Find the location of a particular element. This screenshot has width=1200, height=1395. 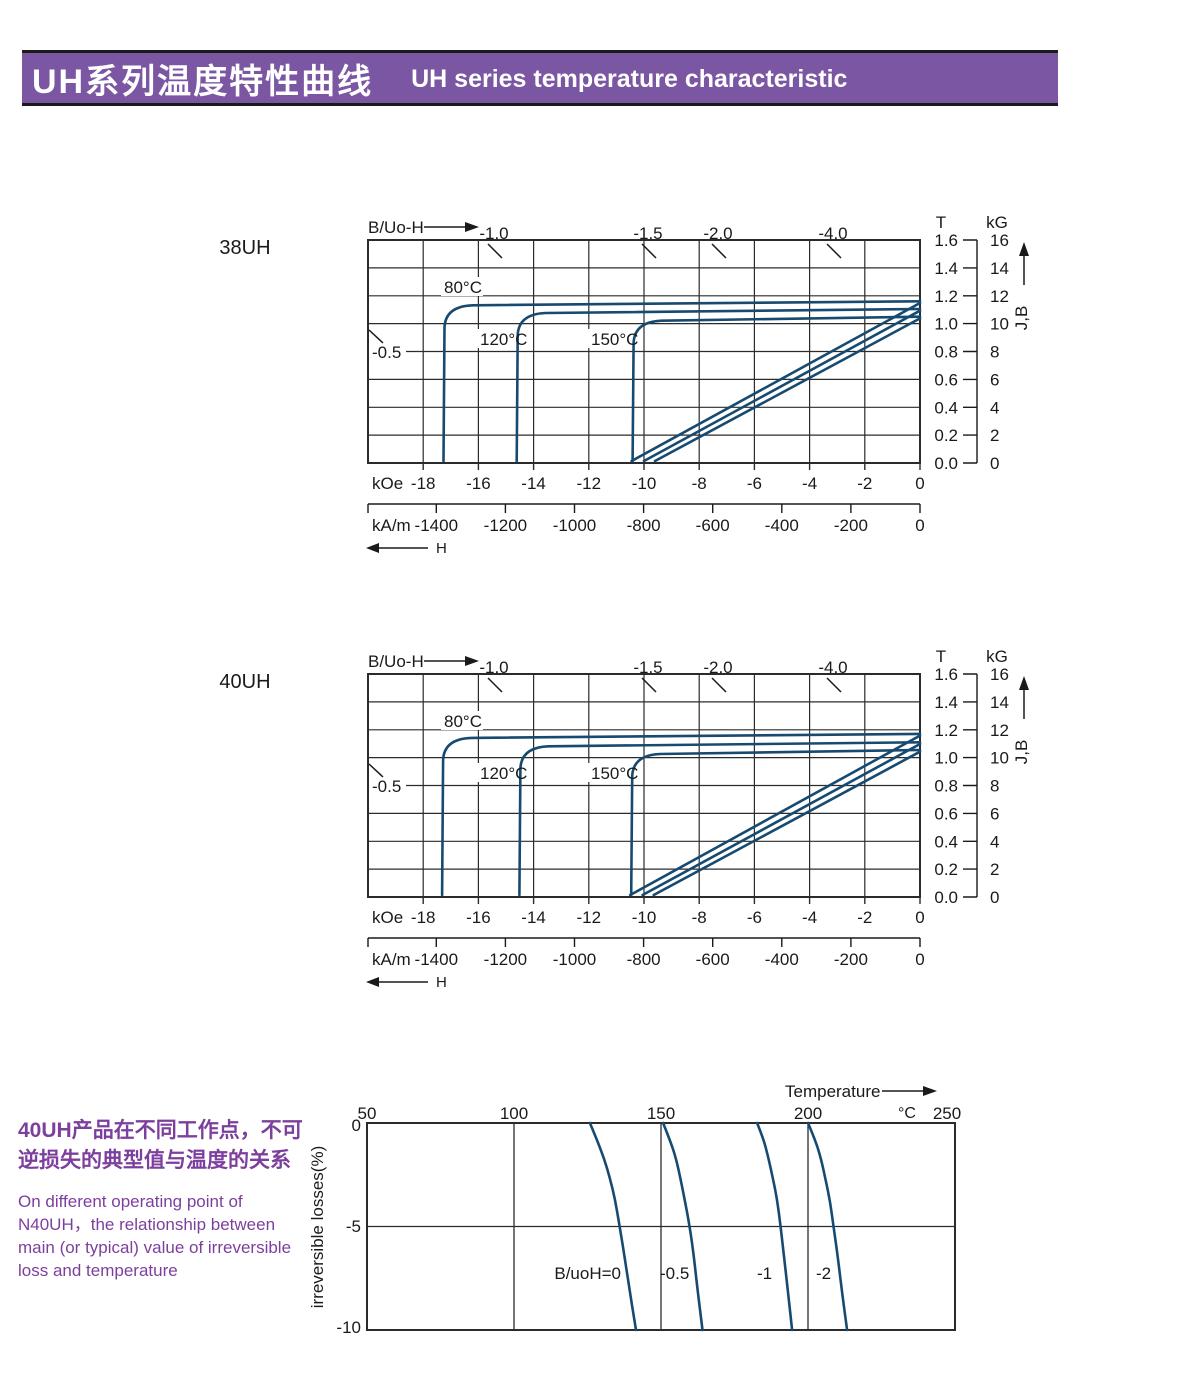

temp-tick-label: 150 is located at coordinates (661, 1113).